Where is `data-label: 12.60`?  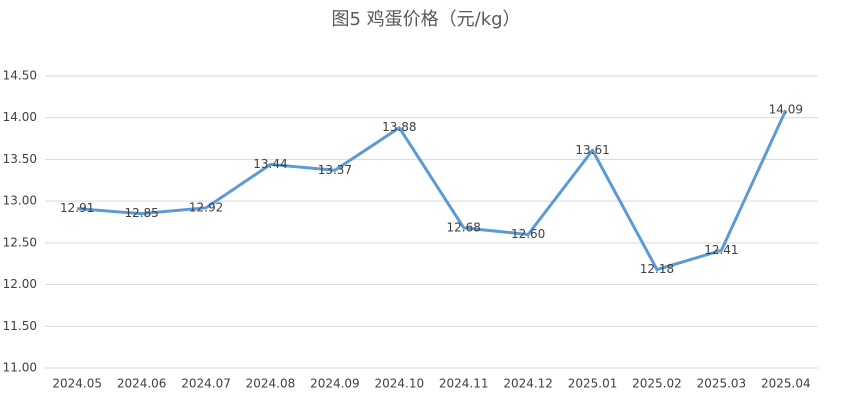 data-label: 12.60 is located at coordinates (528, 234).